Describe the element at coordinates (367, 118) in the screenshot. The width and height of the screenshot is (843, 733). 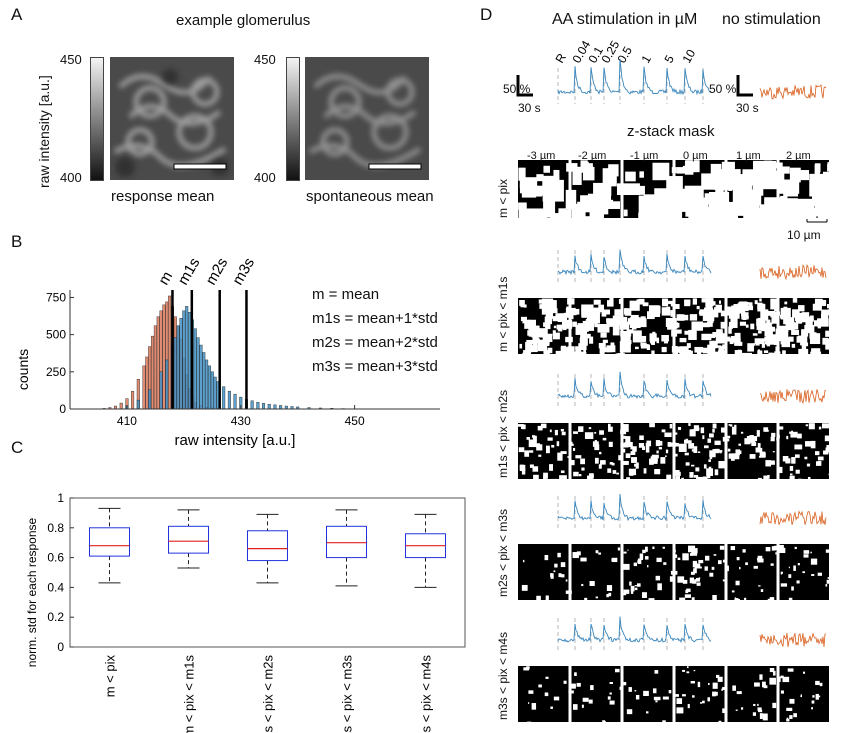
I see `spontaneous-mean-image` at that location.